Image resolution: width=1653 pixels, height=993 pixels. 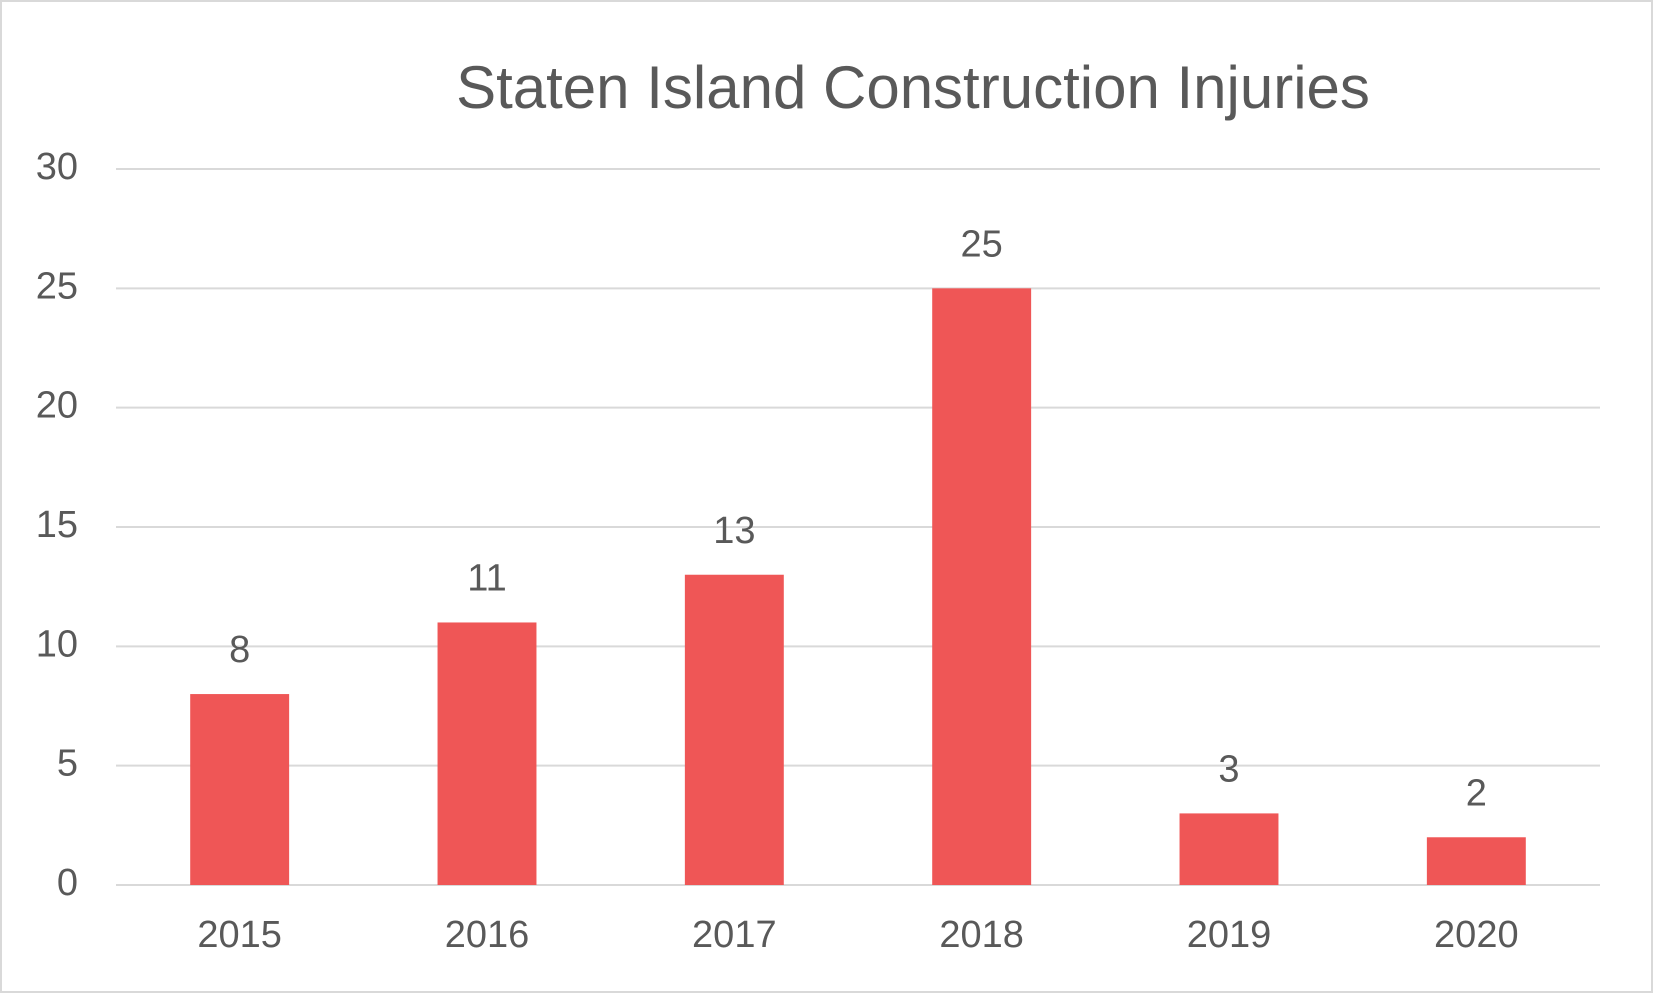 What do you see at coordinates (57, 406) in the screenshot?
I see `y-tick-label: 20` at bounding box center [57, 406].